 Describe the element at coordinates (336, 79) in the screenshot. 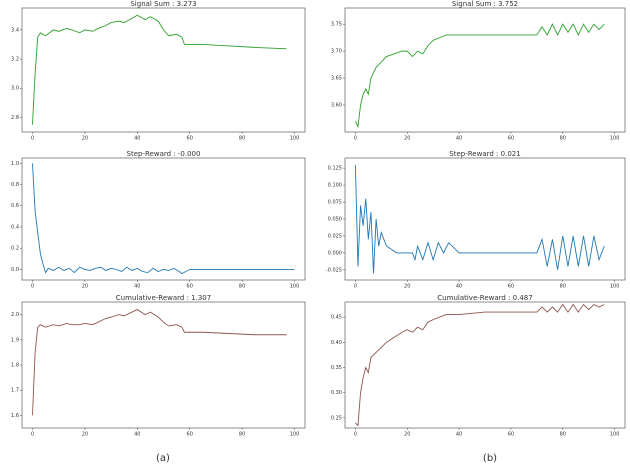

I see `y-tick-label: 3.65` at that location.